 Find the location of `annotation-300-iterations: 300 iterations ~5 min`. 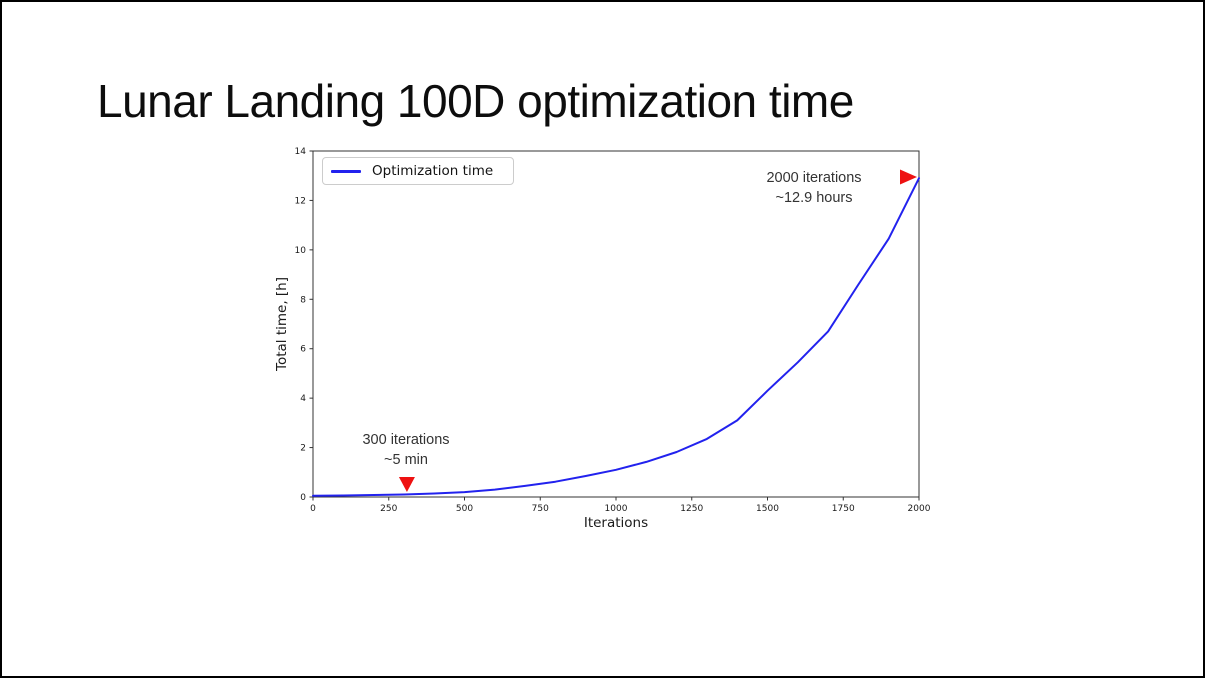

annotation-300-iterations: 300 iterations ~5 min is located at coordinates (406, 450).